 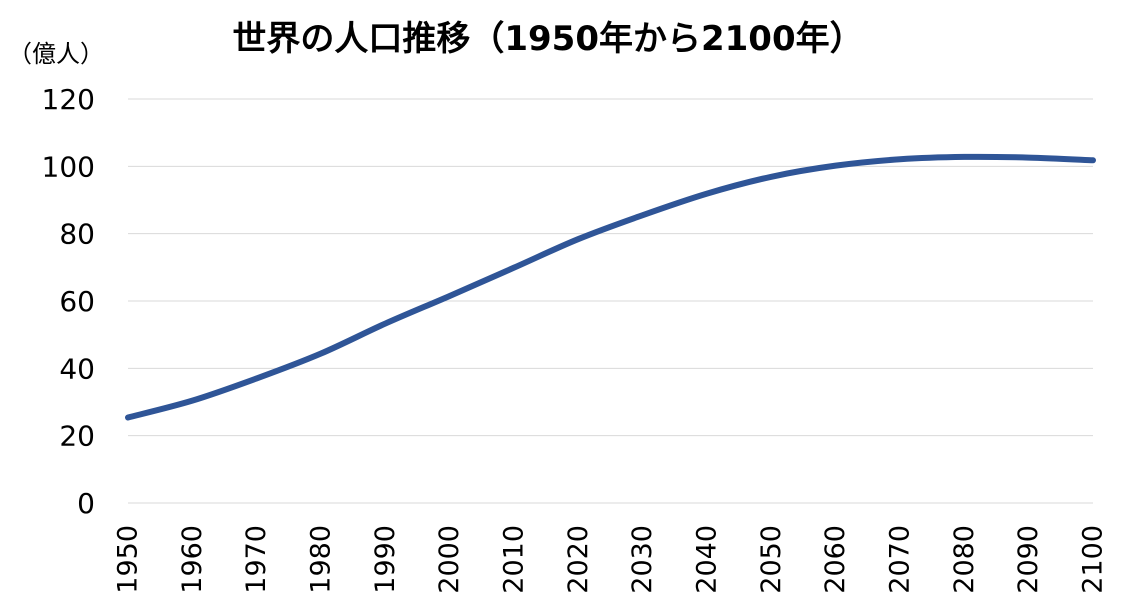 I want to click on y-tick-label: 120, so click(x=68, y=99).